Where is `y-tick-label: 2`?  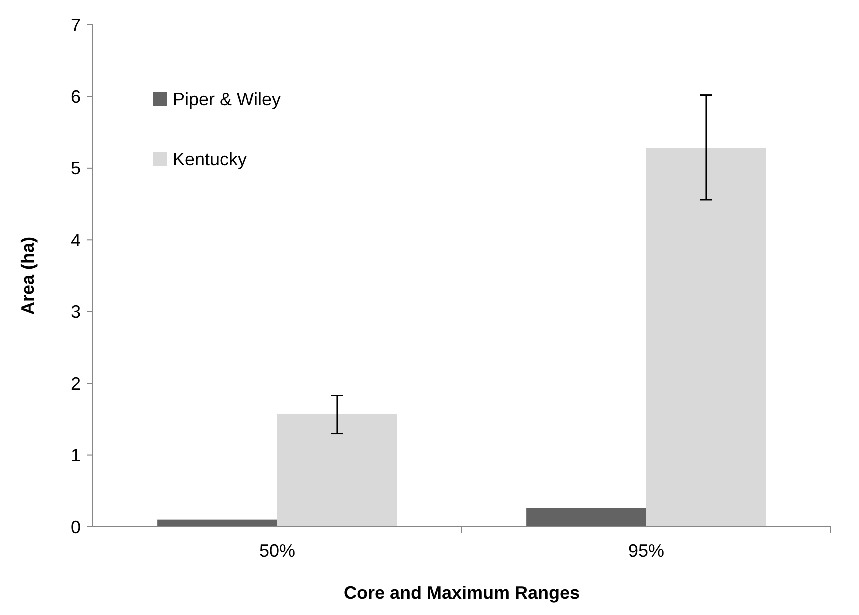 y-tick-label: 2 is located at coordinates (75, 384).